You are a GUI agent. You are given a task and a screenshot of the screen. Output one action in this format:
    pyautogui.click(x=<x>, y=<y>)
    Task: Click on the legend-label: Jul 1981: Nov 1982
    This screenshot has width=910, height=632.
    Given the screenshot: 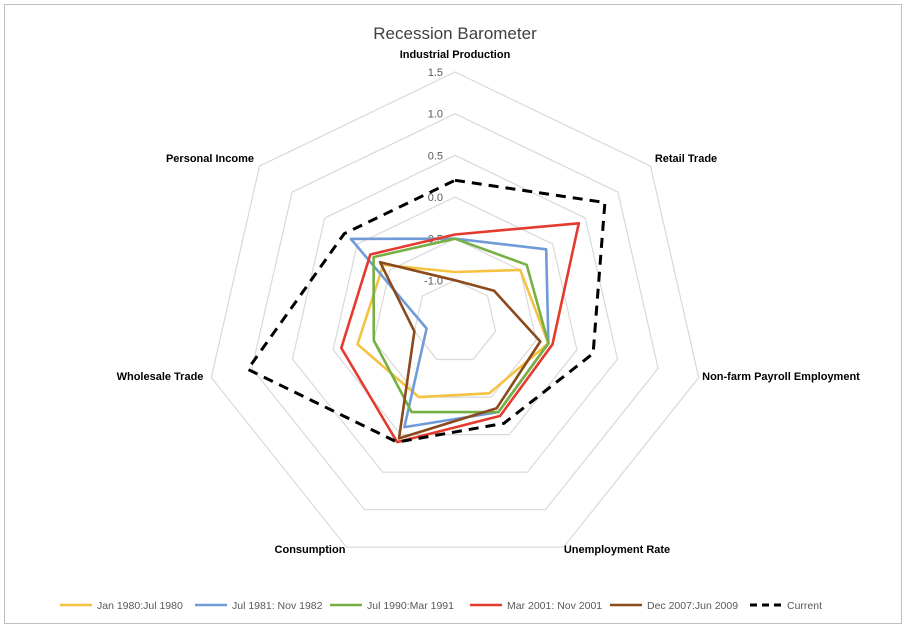 What is the action you would take?
    pyautogui.click(x=277, y=606)
    